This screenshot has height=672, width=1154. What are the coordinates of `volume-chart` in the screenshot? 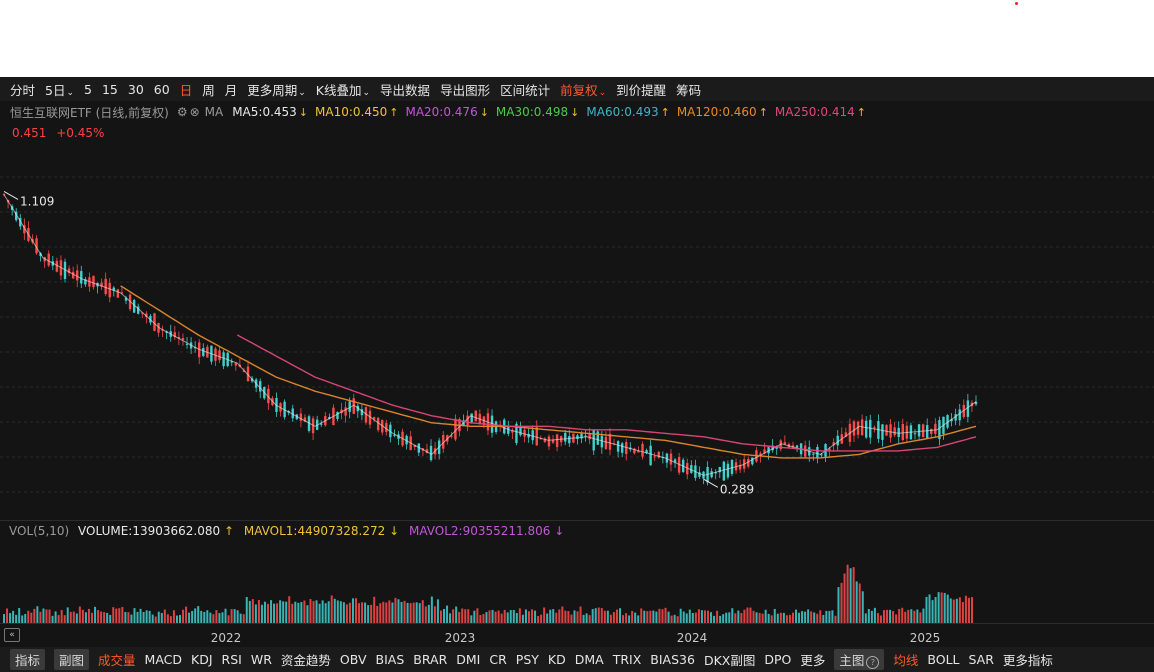 It's located at (577, 581).